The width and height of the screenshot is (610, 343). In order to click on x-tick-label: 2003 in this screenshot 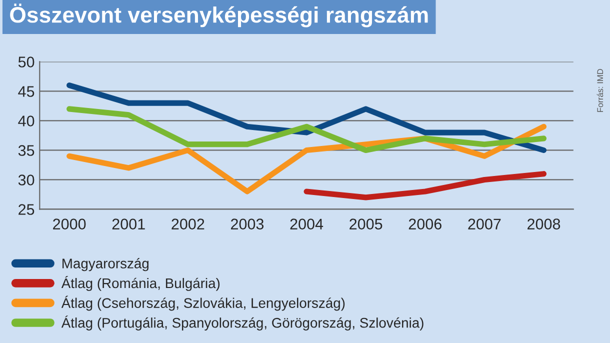, I will do `click(247, 224)`.